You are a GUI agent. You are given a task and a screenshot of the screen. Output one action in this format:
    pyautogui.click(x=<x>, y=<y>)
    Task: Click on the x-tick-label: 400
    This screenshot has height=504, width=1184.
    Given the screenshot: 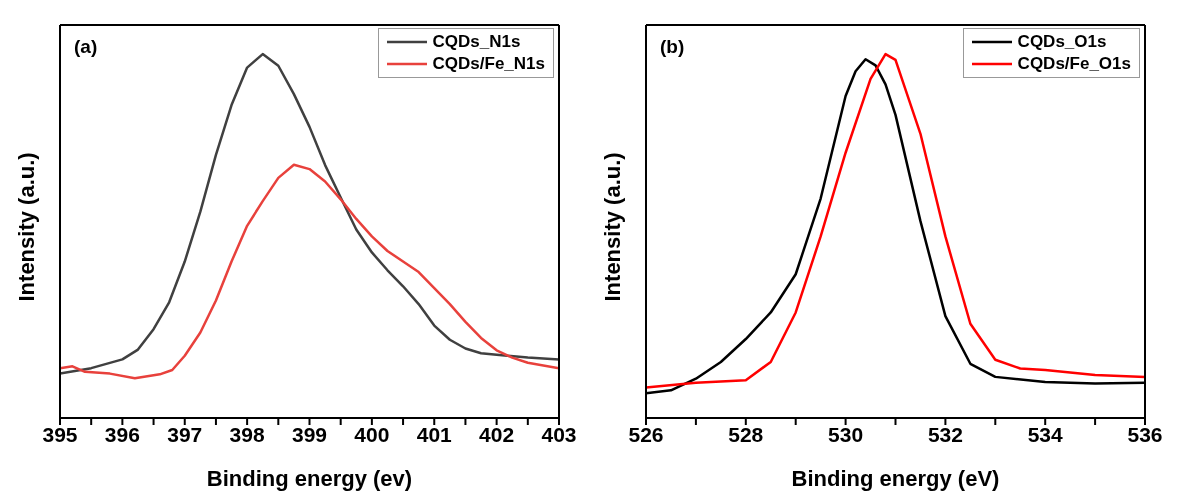 What is the action you would take?
    pyautogui.click(x=372, y=434)
    